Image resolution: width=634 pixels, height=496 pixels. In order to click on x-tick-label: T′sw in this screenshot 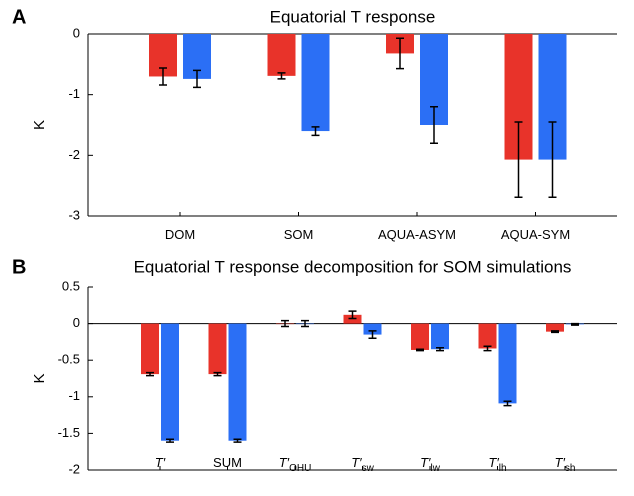, I will do `click(362, 464)`.